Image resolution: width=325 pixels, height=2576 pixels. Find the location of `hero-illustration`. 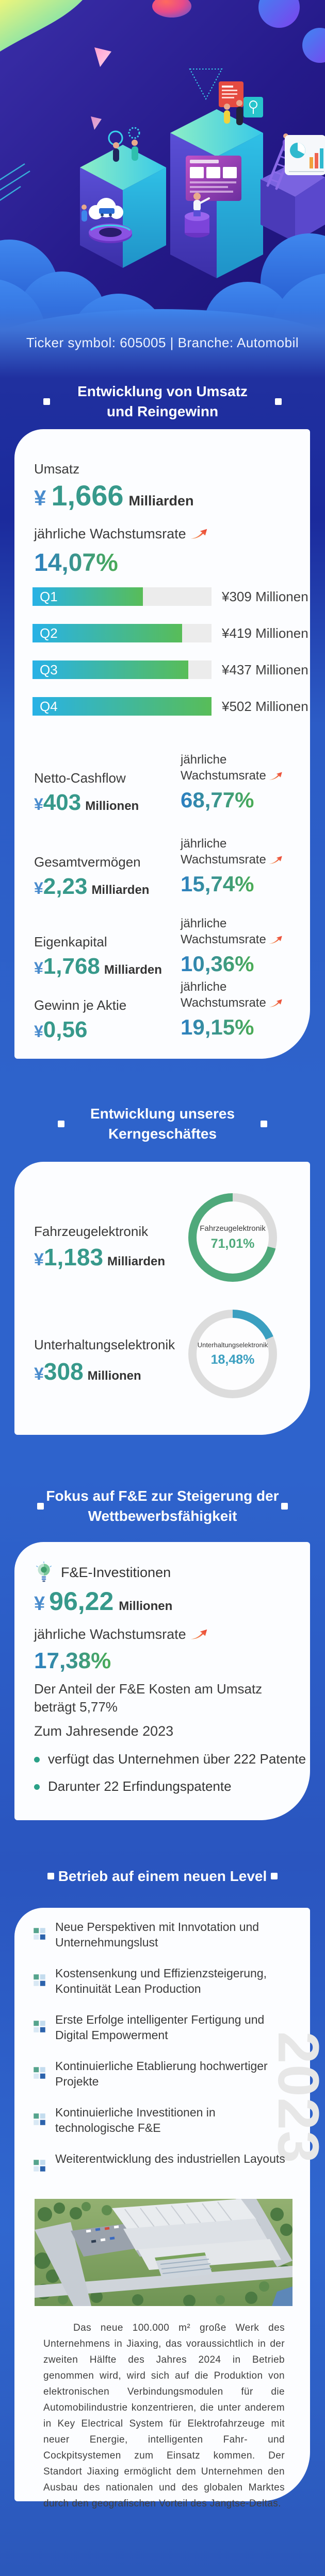

hero-illustration is located at coordinates (163, 165).